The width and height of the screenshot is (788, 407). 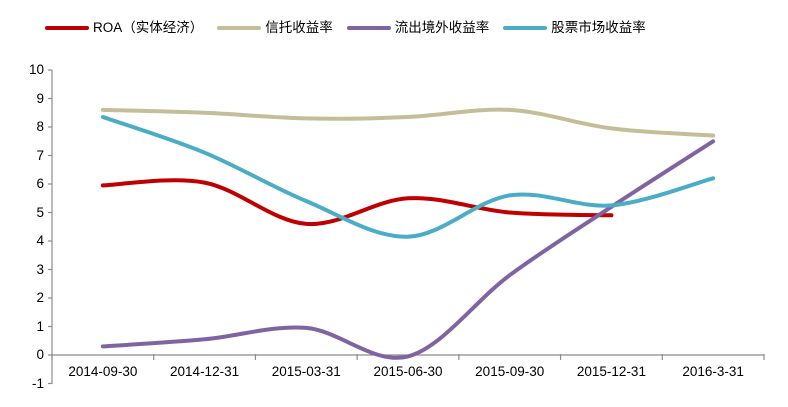 What do you see at coordinates (408, 371) in the screenshot?
I see `x-axis-label: 2015-06-30` at bounding box center [408, 371].